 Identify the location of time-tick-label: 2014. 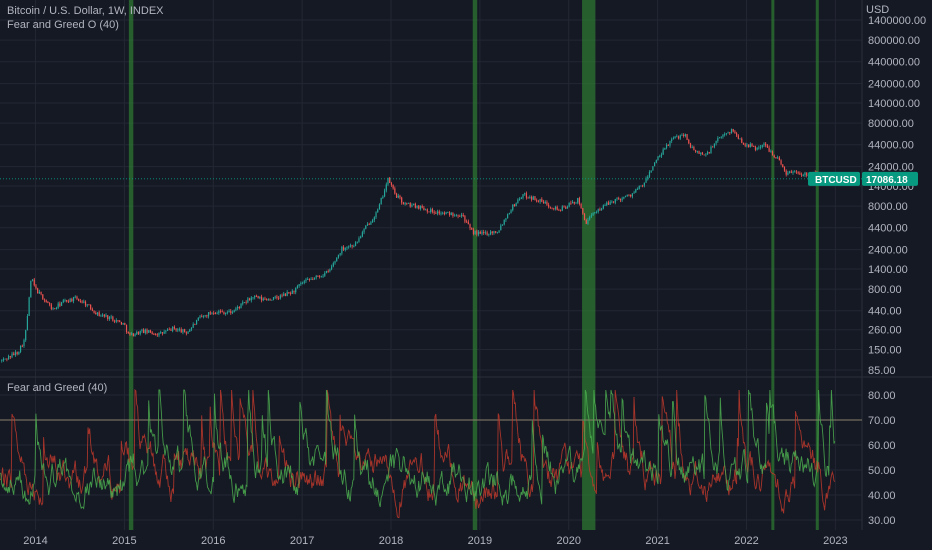
(35, 541).